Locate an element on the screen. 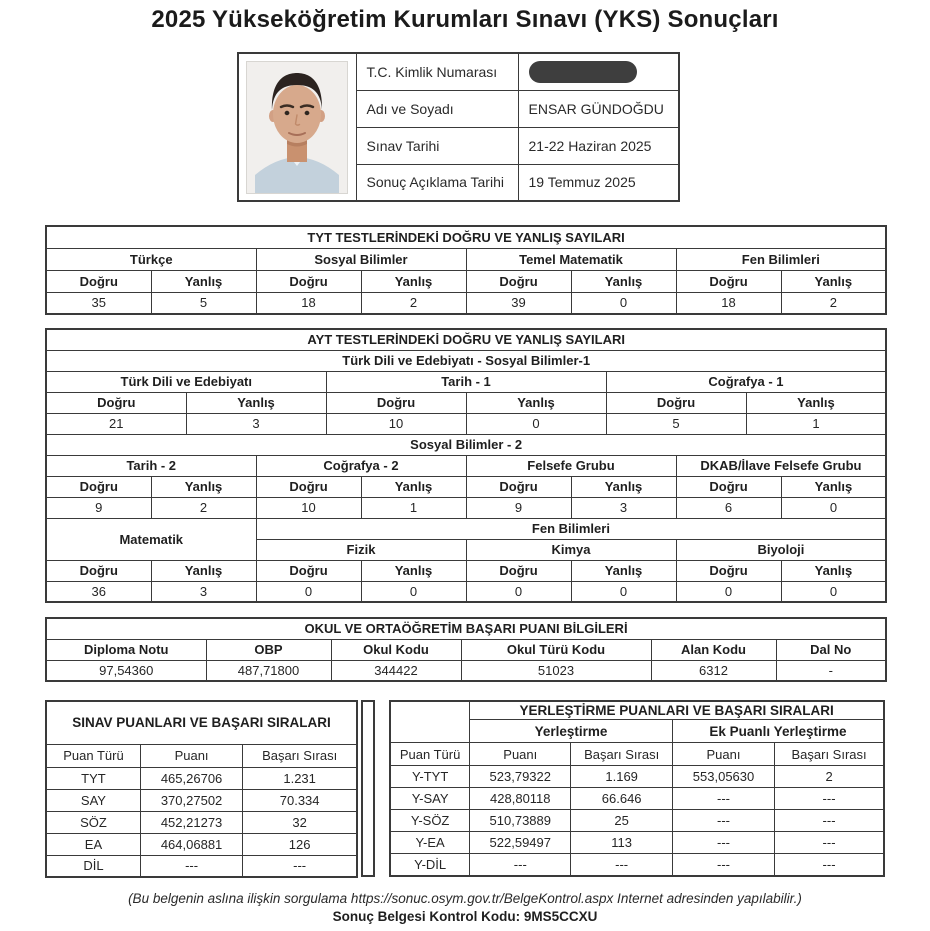 This screenshot has width=930, height=931. table-row: Adı ve Soyadı ENSAR GÜNDOĞDU is located at coordinates (459, 108).